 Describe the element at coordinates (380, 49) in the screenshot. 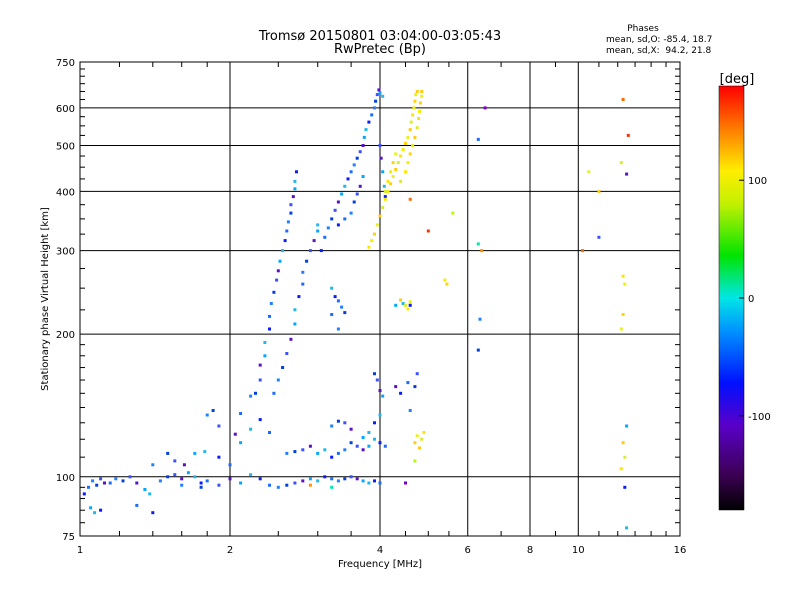

I see `chart-subtitle: RwPretec (Bp)` at that location.